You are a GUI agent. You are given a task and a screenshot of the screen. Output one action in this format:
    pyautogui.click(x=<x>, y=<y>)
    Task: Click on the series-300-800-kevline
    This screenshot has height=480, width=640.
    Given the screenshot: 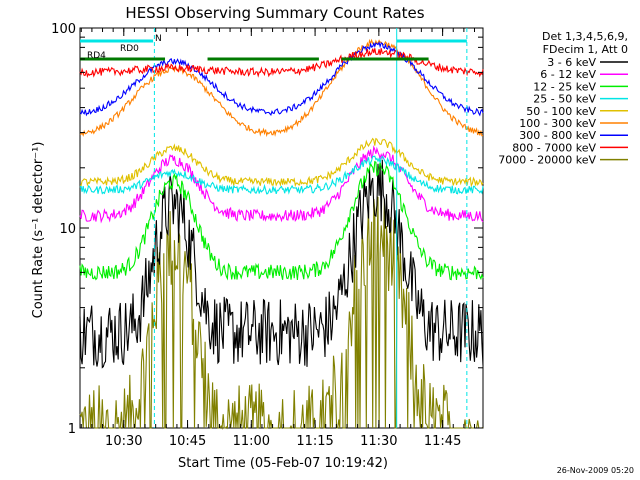 What is the action you would take?
    pyautogui.click(x=281, y=78)
    